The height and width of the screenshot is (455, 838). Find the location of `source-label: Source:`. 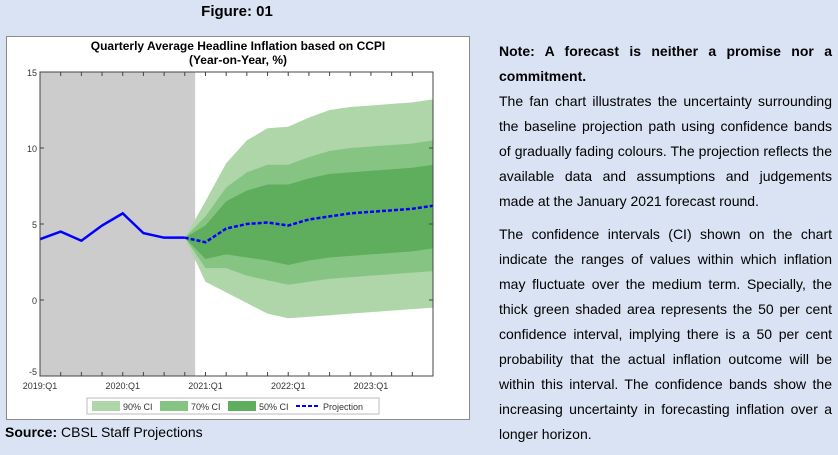

source-label: Source: is located at coordinates (31, 432).